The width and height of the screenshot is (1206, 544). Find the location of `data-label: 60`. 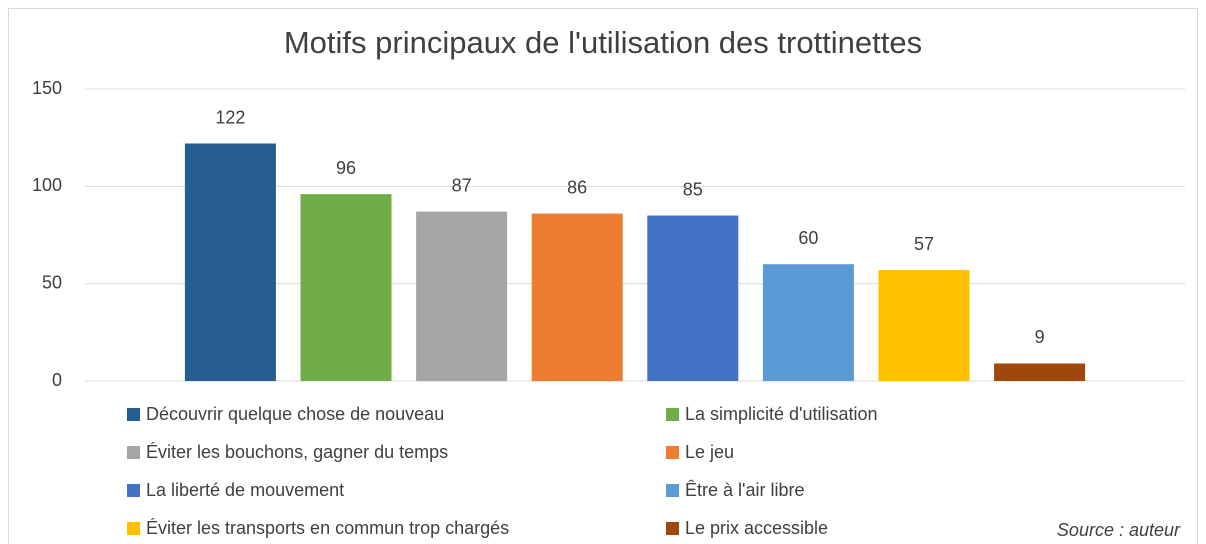

data-label: 60 is located at coordinates (808, 238).